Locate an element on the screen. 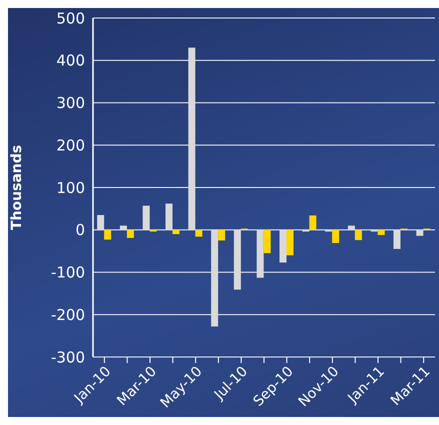 Image resolution: width=439 pixels, height=425 pixels. y-tick-label: 0 is located at coordinates (80, 230).